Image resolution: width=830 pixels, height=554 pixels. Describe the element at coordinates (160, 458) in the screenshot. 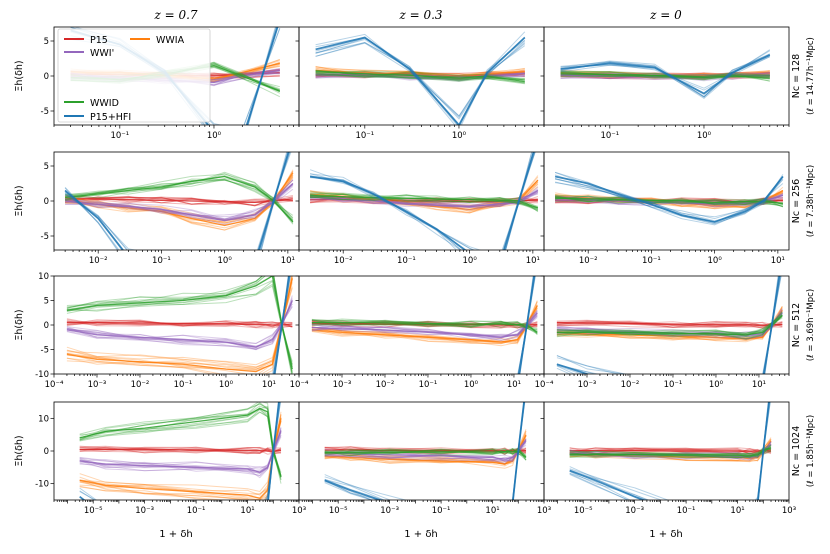

I see `panel-r4-c1: 10⁻⁵ 10⁻³ 10⁻¹ 10¹ 10³ -10 0 10 Ξh(δh)` at that location.